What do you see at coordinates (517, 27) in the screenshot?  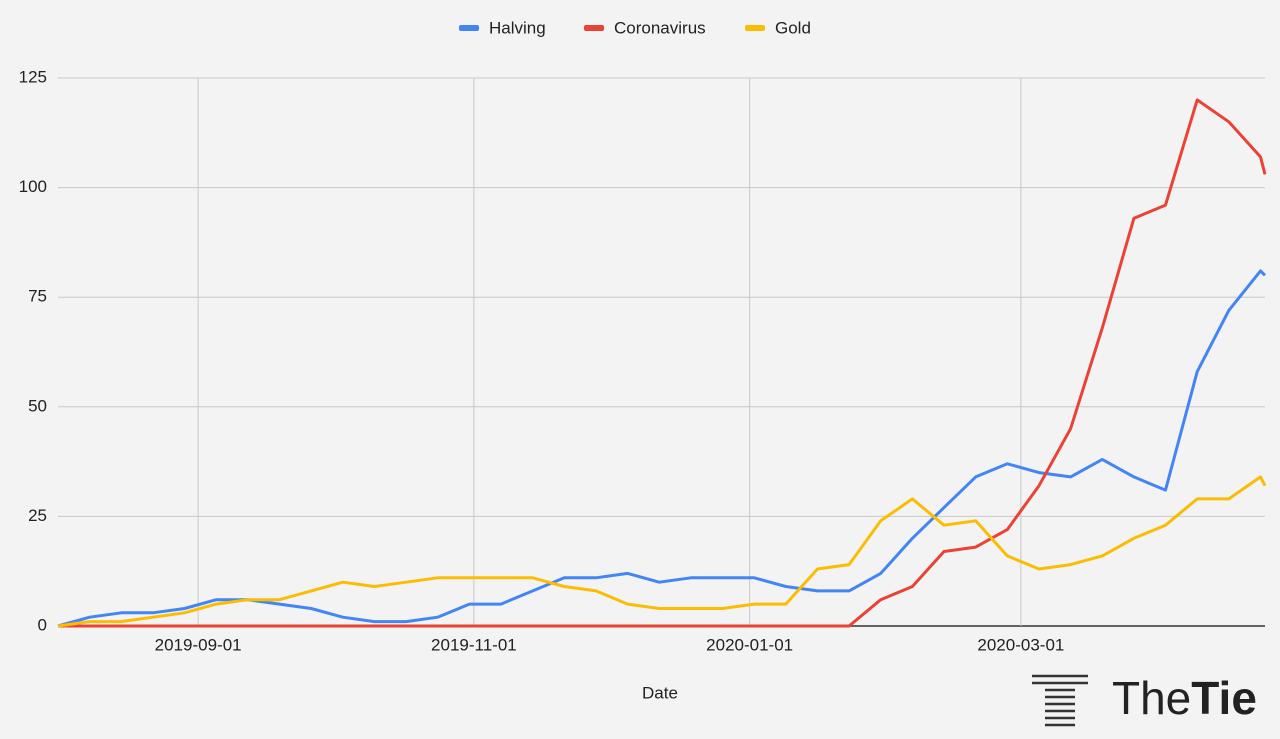 I see `legend-label: Halving` at bounding box center [517, 27].